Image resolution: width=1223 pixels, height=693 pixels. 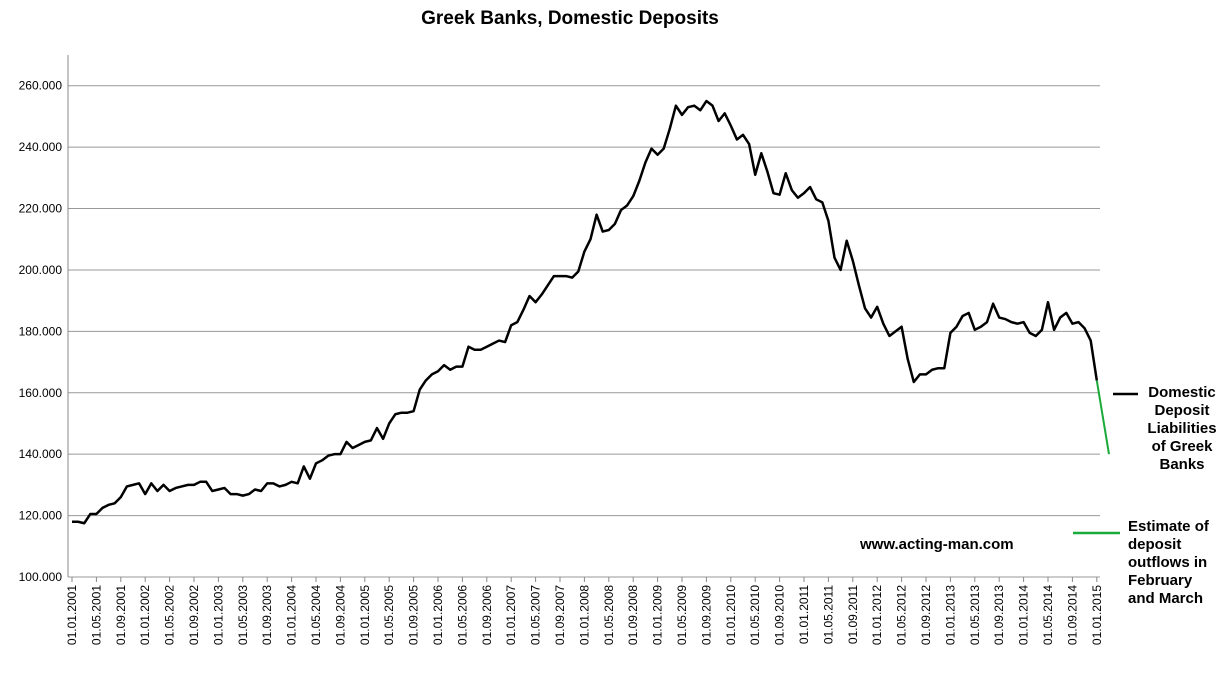 I want to click on x-tick-label: 01.09.2011, so click(x=853, y=614).